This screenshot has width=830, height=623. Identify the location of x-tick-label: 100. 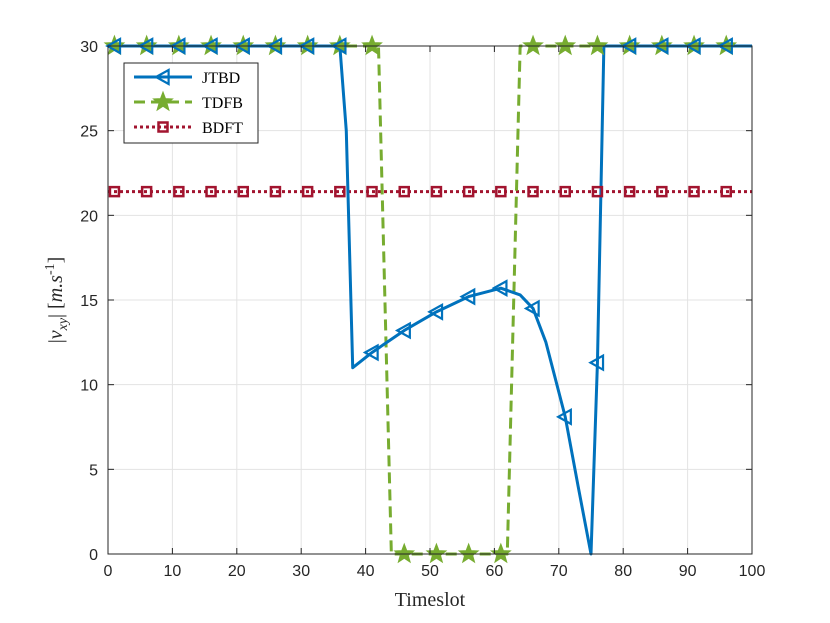
(752, 571).